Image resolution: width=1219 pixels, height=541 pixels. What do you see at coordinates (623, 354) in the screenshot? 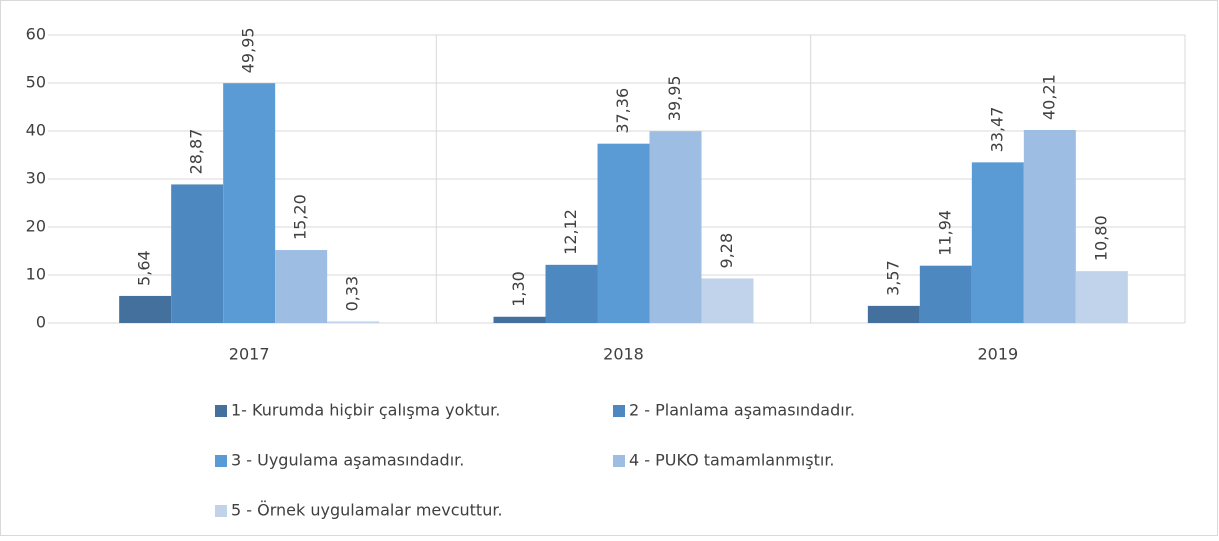
I see `x-tick-label: 2018` at bounding box center [623, 354].